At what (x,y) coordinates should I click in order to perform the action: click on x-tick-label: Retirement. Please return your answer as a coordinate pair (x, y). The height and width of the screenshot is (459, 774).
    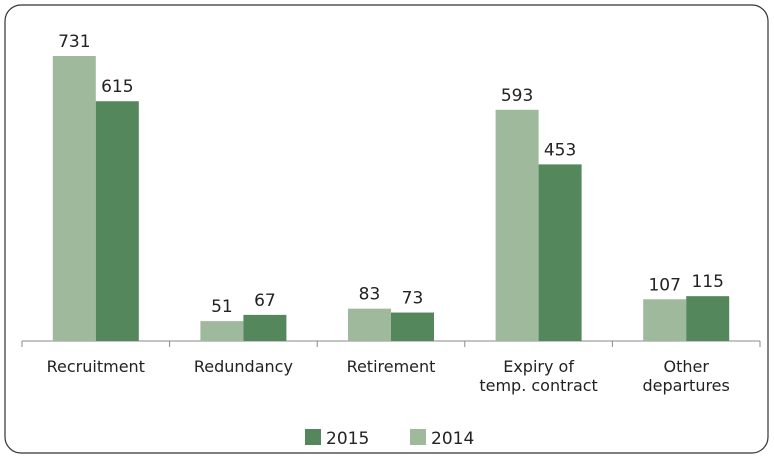
    Looking at the image, I should click on (391, 366).